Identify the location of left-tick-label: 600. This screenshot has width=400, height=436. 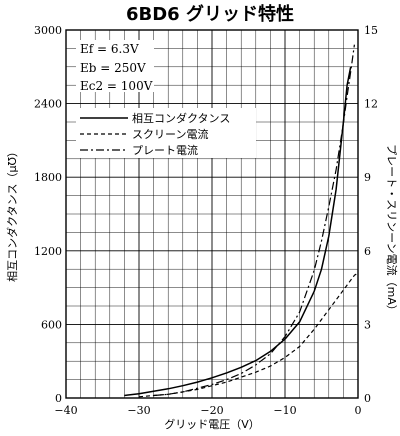
(51, 324).